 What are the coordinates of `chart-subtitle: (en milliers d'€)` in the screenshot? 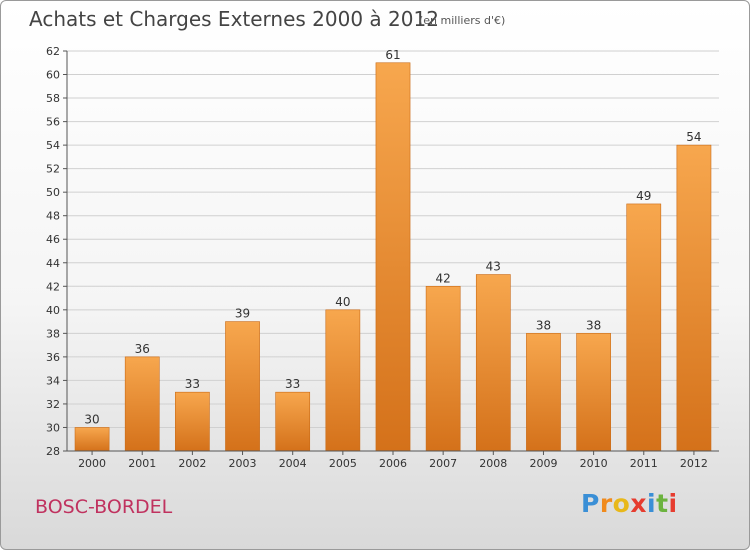 It's located at (462, 20).